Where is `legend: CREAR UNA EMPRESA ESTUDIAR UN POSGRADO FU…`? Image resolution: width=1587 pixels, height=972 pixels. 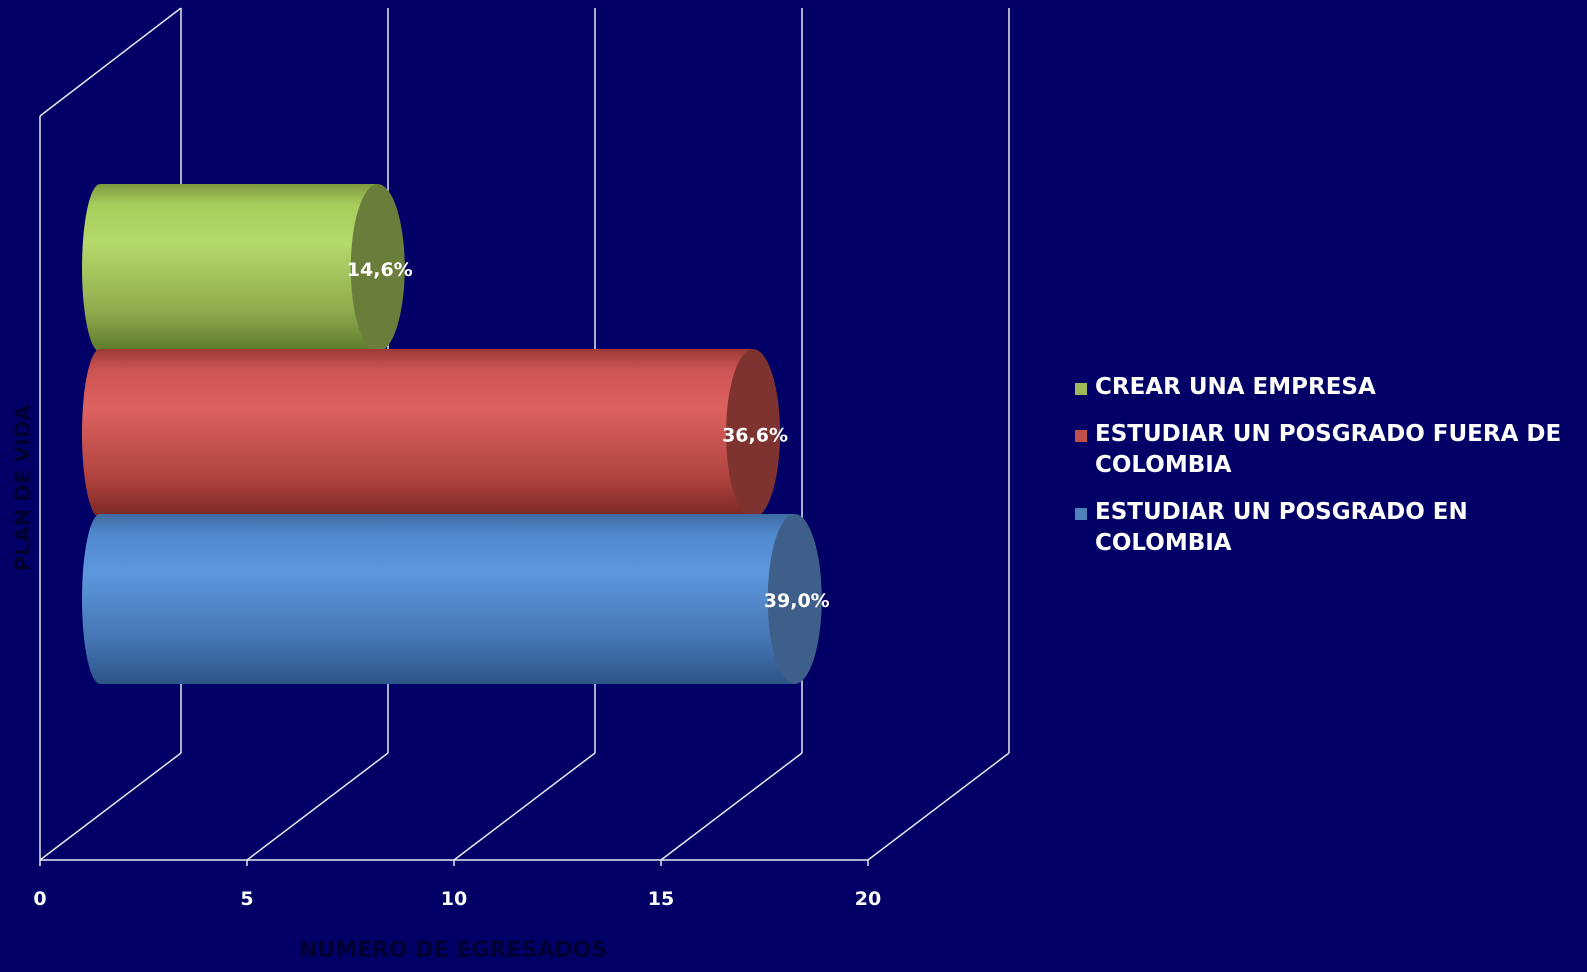 legend: CREAR UNA EMPRESA ESTUDIAR UN POSGRADO FU… is located at coordinates (1325, 473).